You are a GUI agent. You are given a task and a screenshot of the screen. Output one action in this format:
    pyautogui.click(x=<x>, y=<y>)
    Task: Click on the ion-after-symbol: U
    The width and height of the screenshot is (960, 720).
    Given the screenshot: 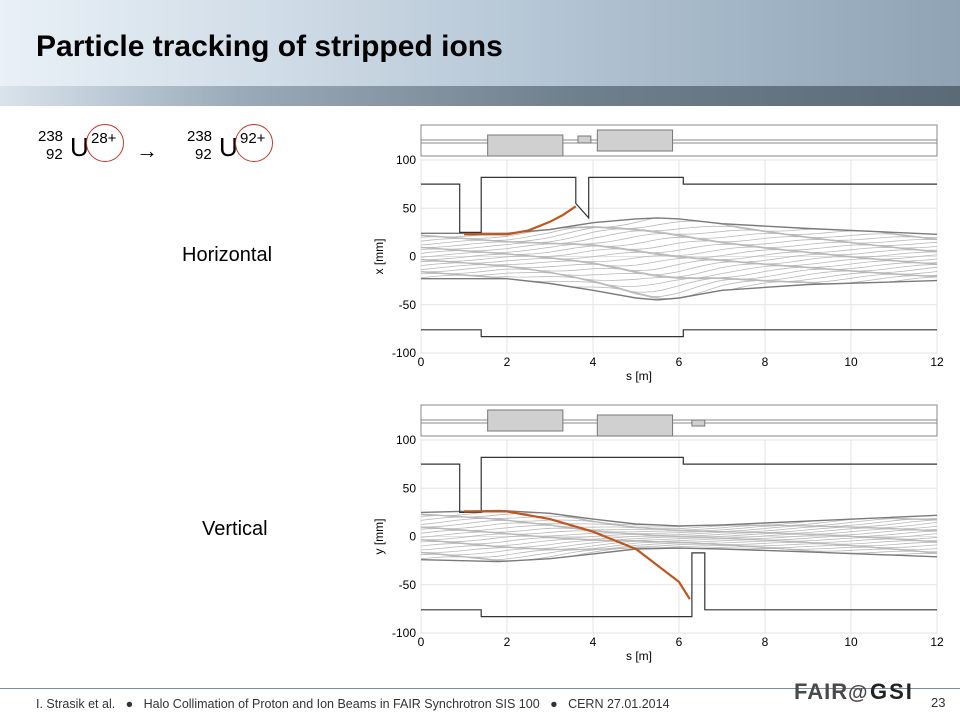 What is the action you would take?
    pyautogui.click(x=228, y=147)
    